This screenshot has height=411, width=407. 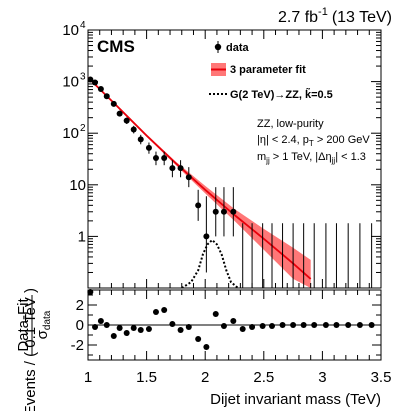 I want to click on ratio-y-title-denominator: σdata, so click(x=43, y=324).